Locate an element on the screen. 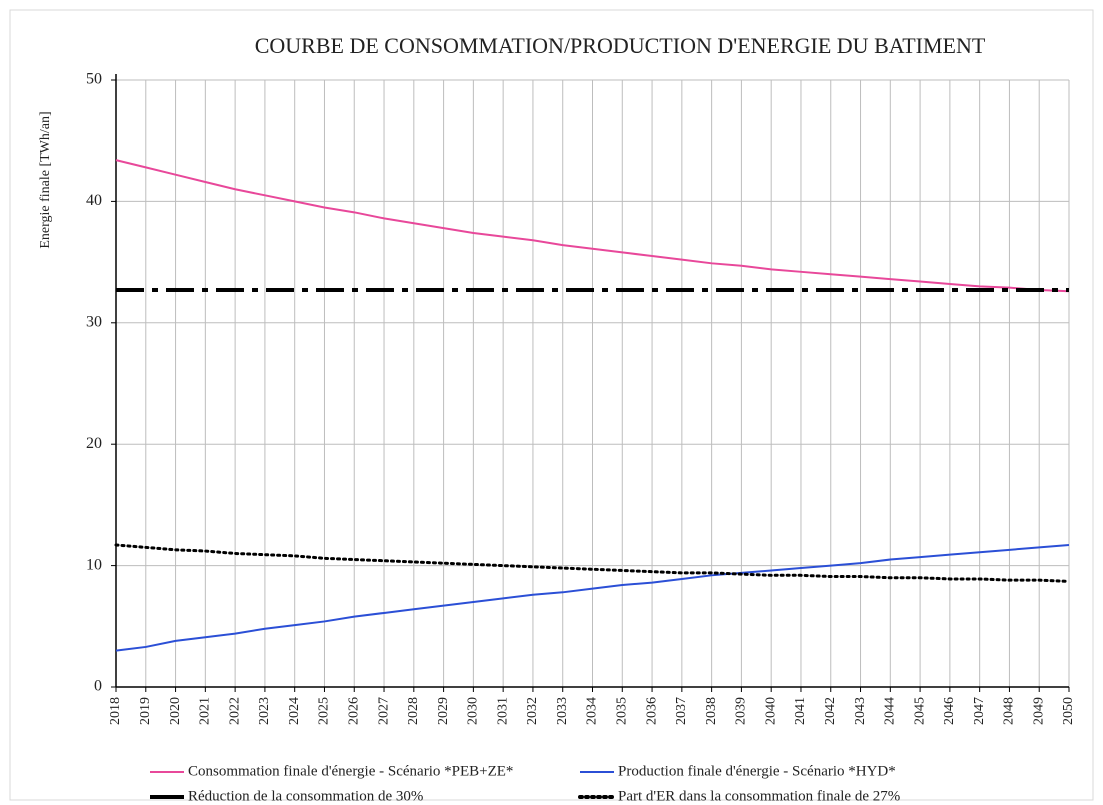  x-tick-label: 2038 is located at coordinates (711, 711).